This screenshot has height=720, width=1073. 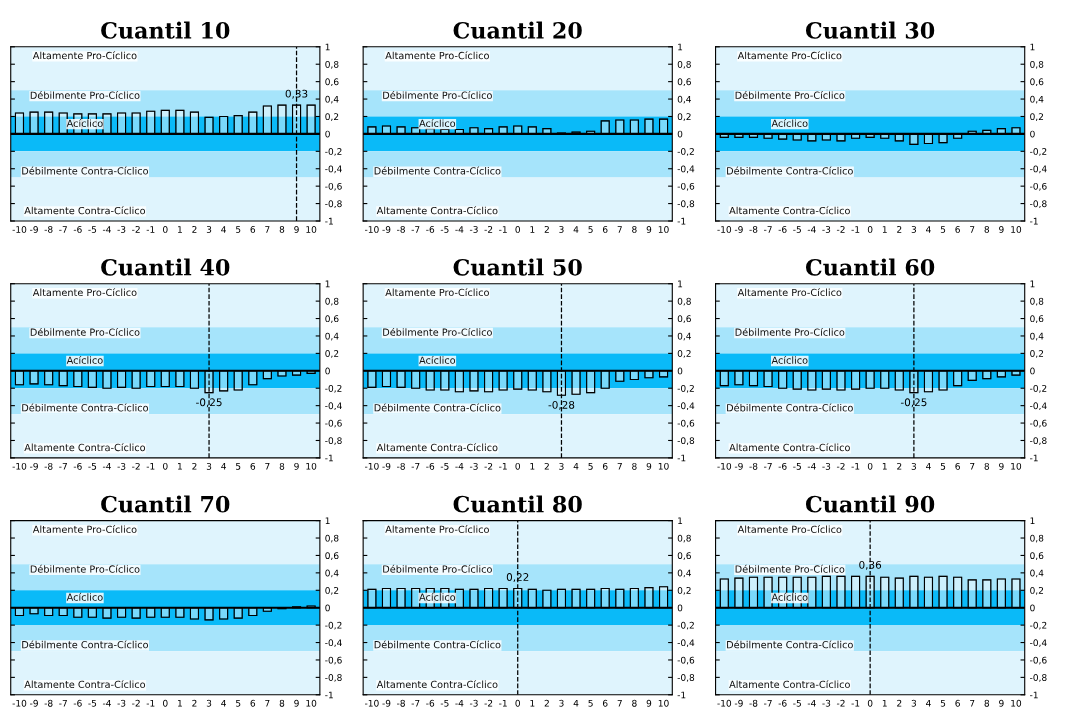 I want to click on band-label: Acíclico, so click(x=789, y=596).